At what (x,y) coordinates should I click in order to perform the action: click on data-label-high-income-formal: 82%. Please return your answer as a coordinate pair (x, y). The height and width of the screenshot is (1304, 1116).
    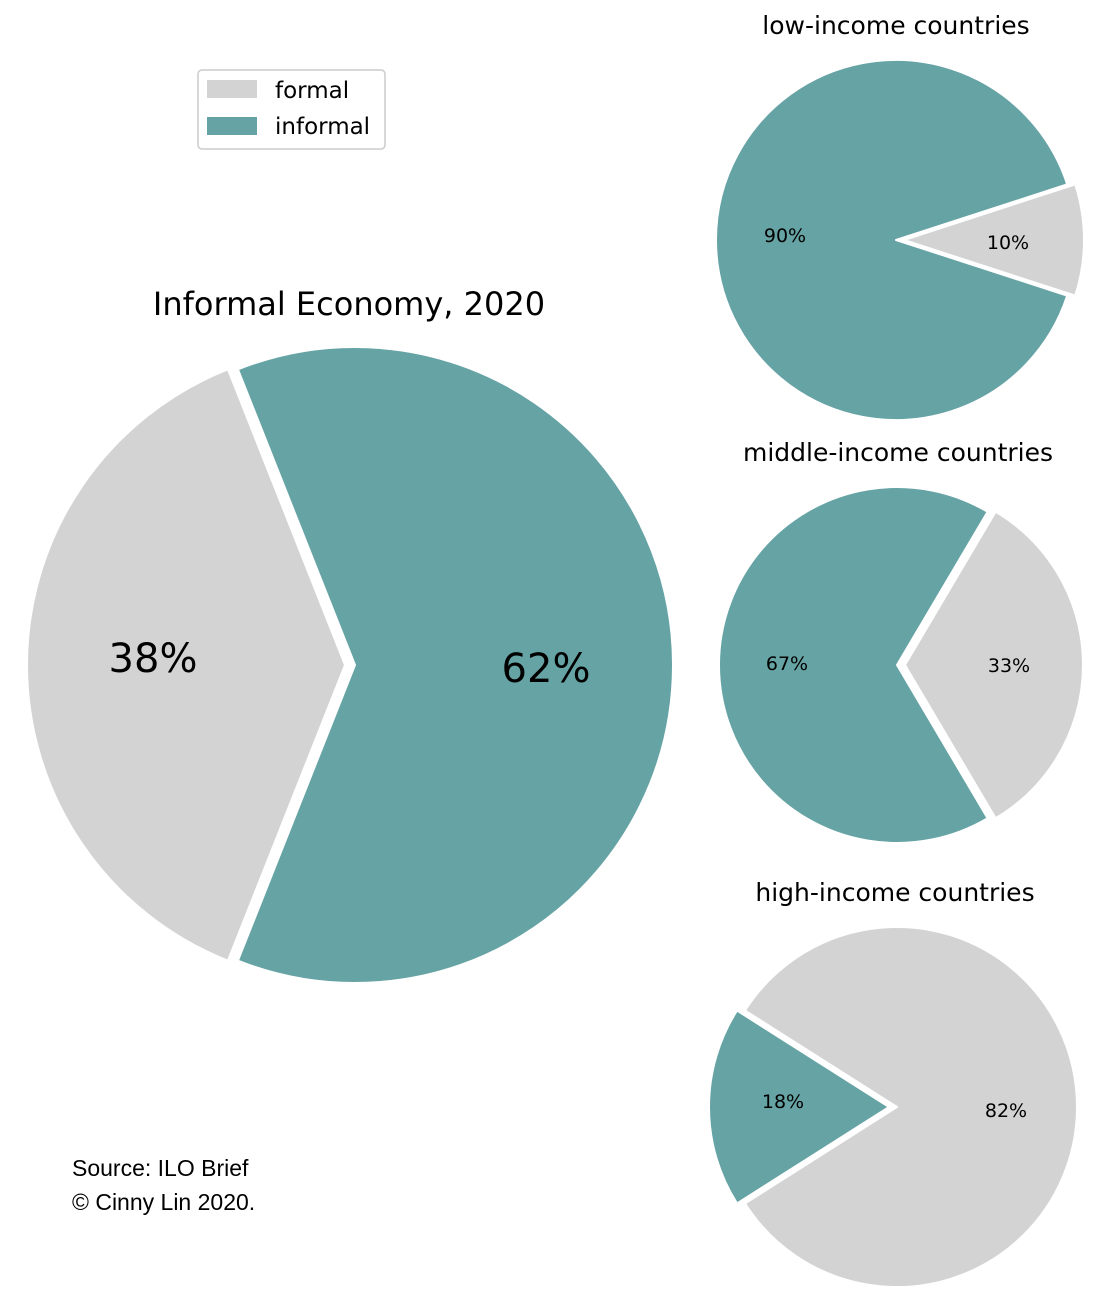
    Looking at the image, I should click on (1006, 1111).